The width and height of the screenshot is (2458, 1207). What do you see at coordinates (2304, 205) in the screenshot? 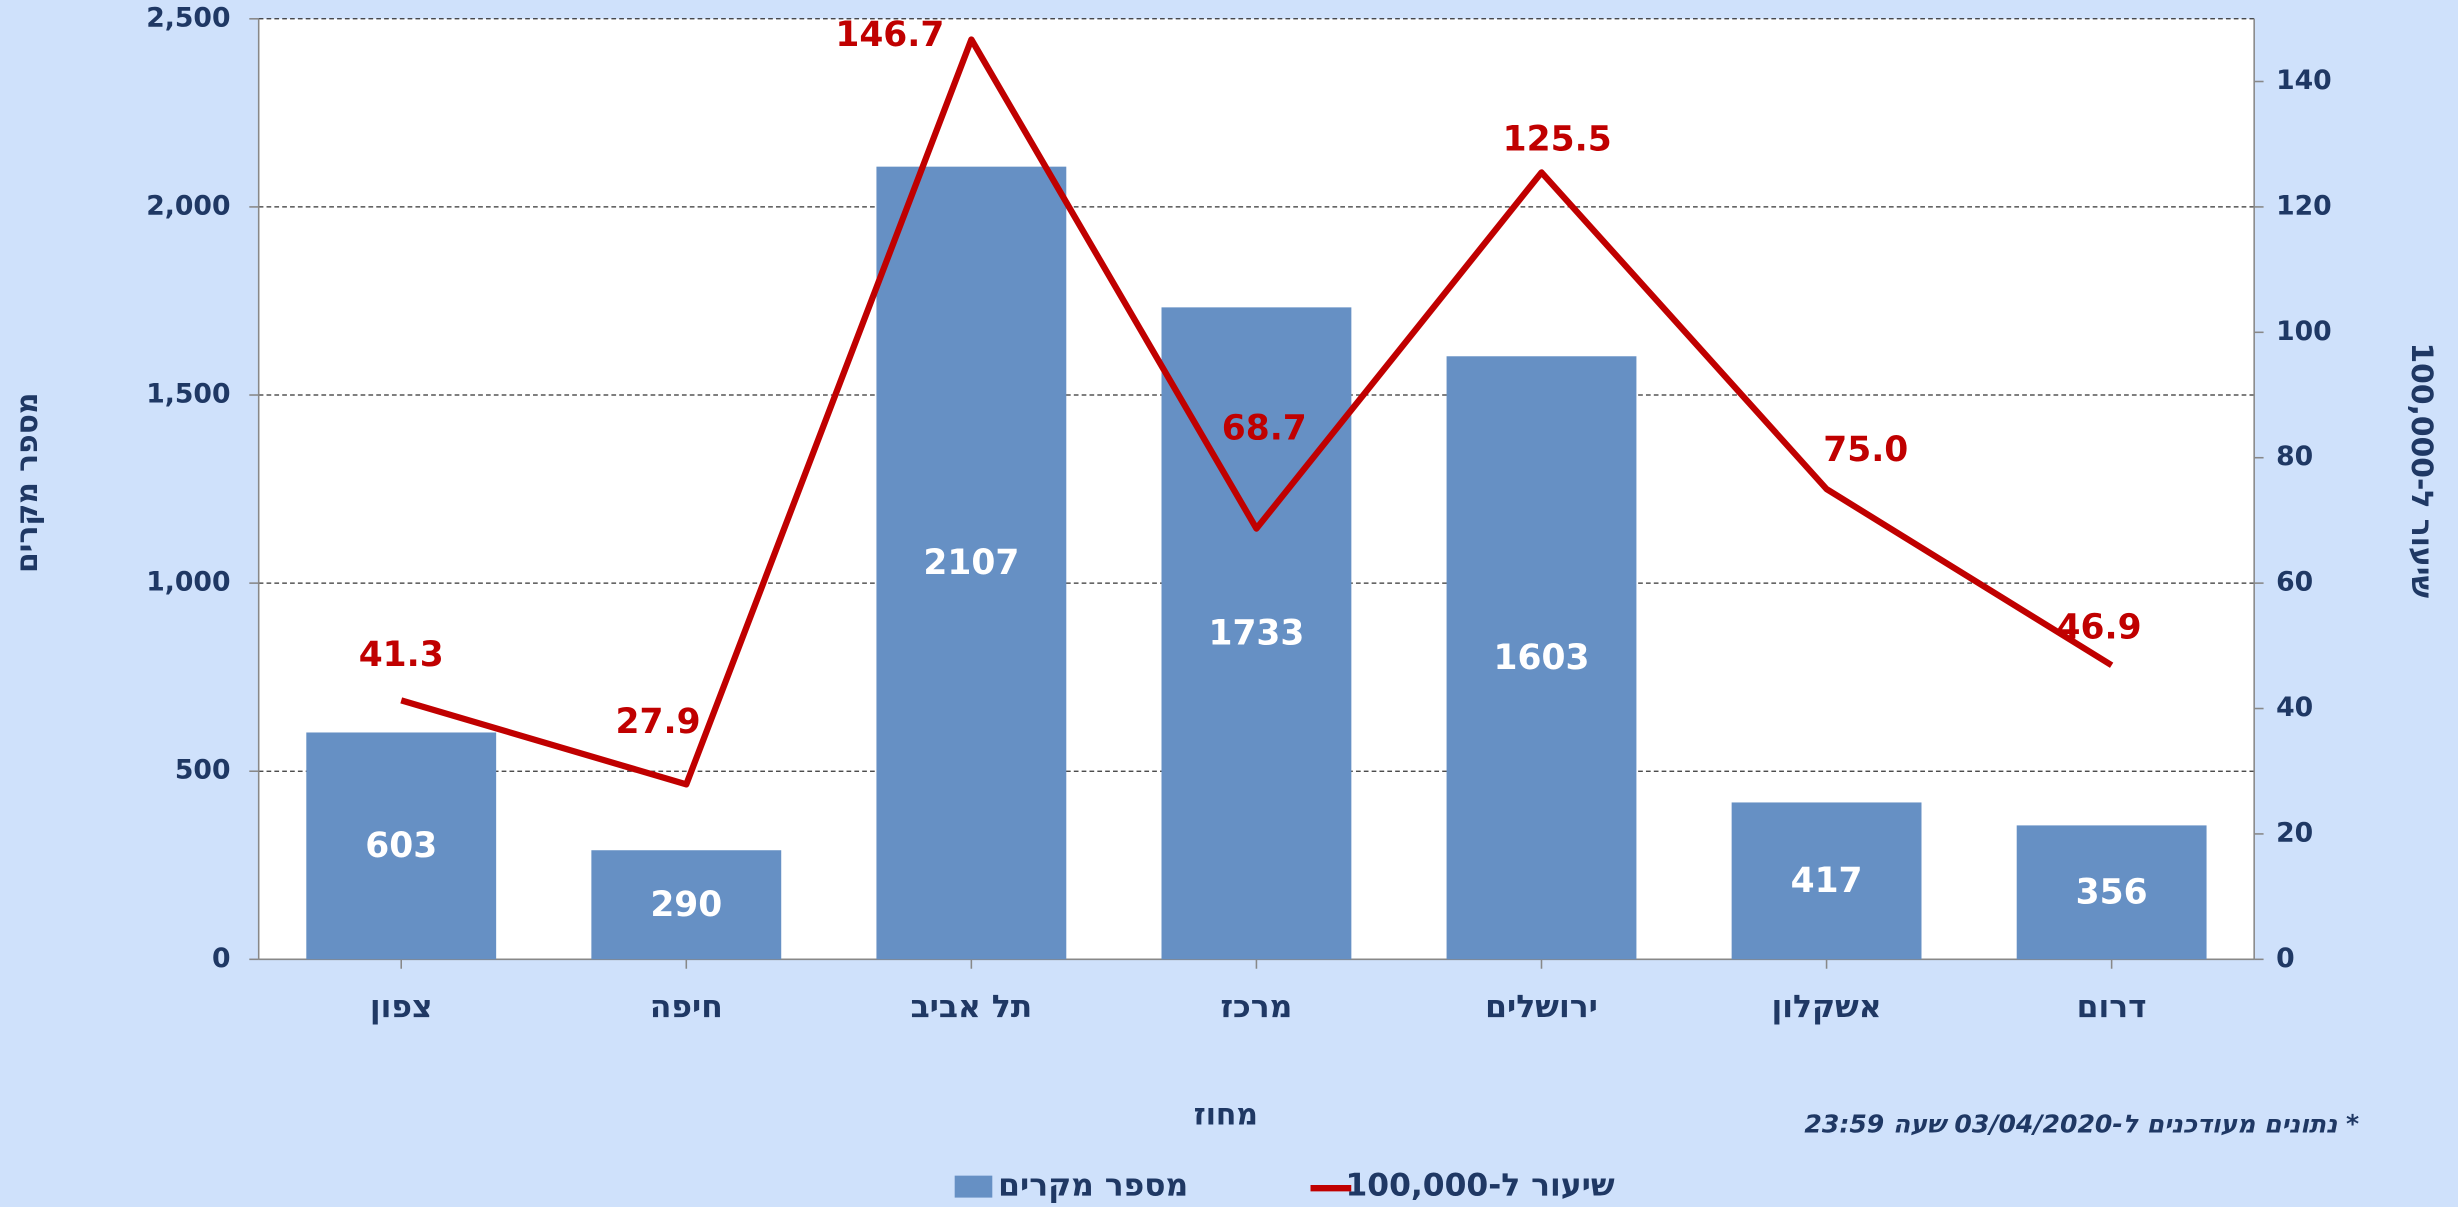
I see `y2-tick-label: 120` at bounding box center [2304, 205].